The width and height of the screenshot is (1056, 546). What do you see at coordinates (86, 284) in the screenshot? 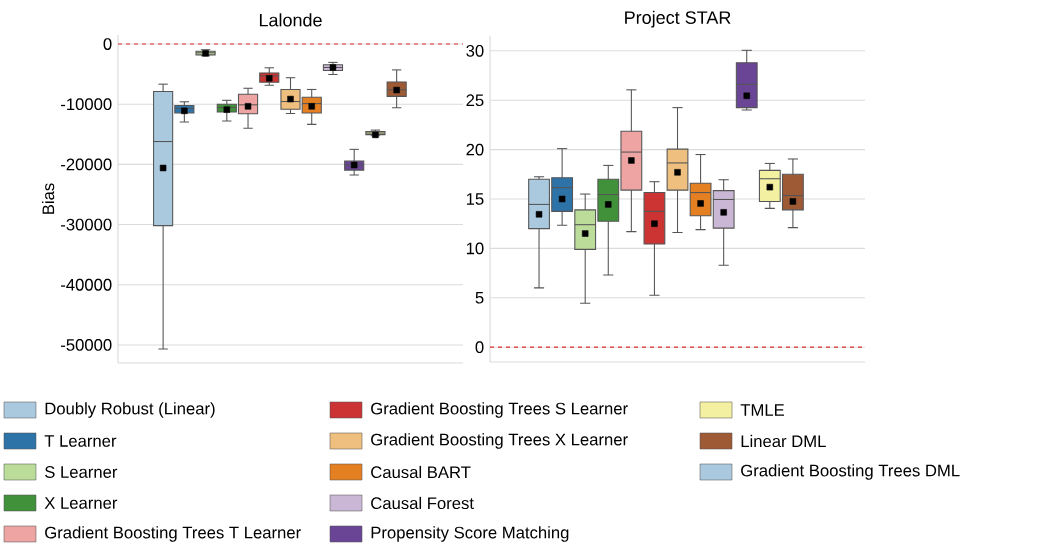
I see `y-tick-label: -40000` at bounding box center [86, 284].